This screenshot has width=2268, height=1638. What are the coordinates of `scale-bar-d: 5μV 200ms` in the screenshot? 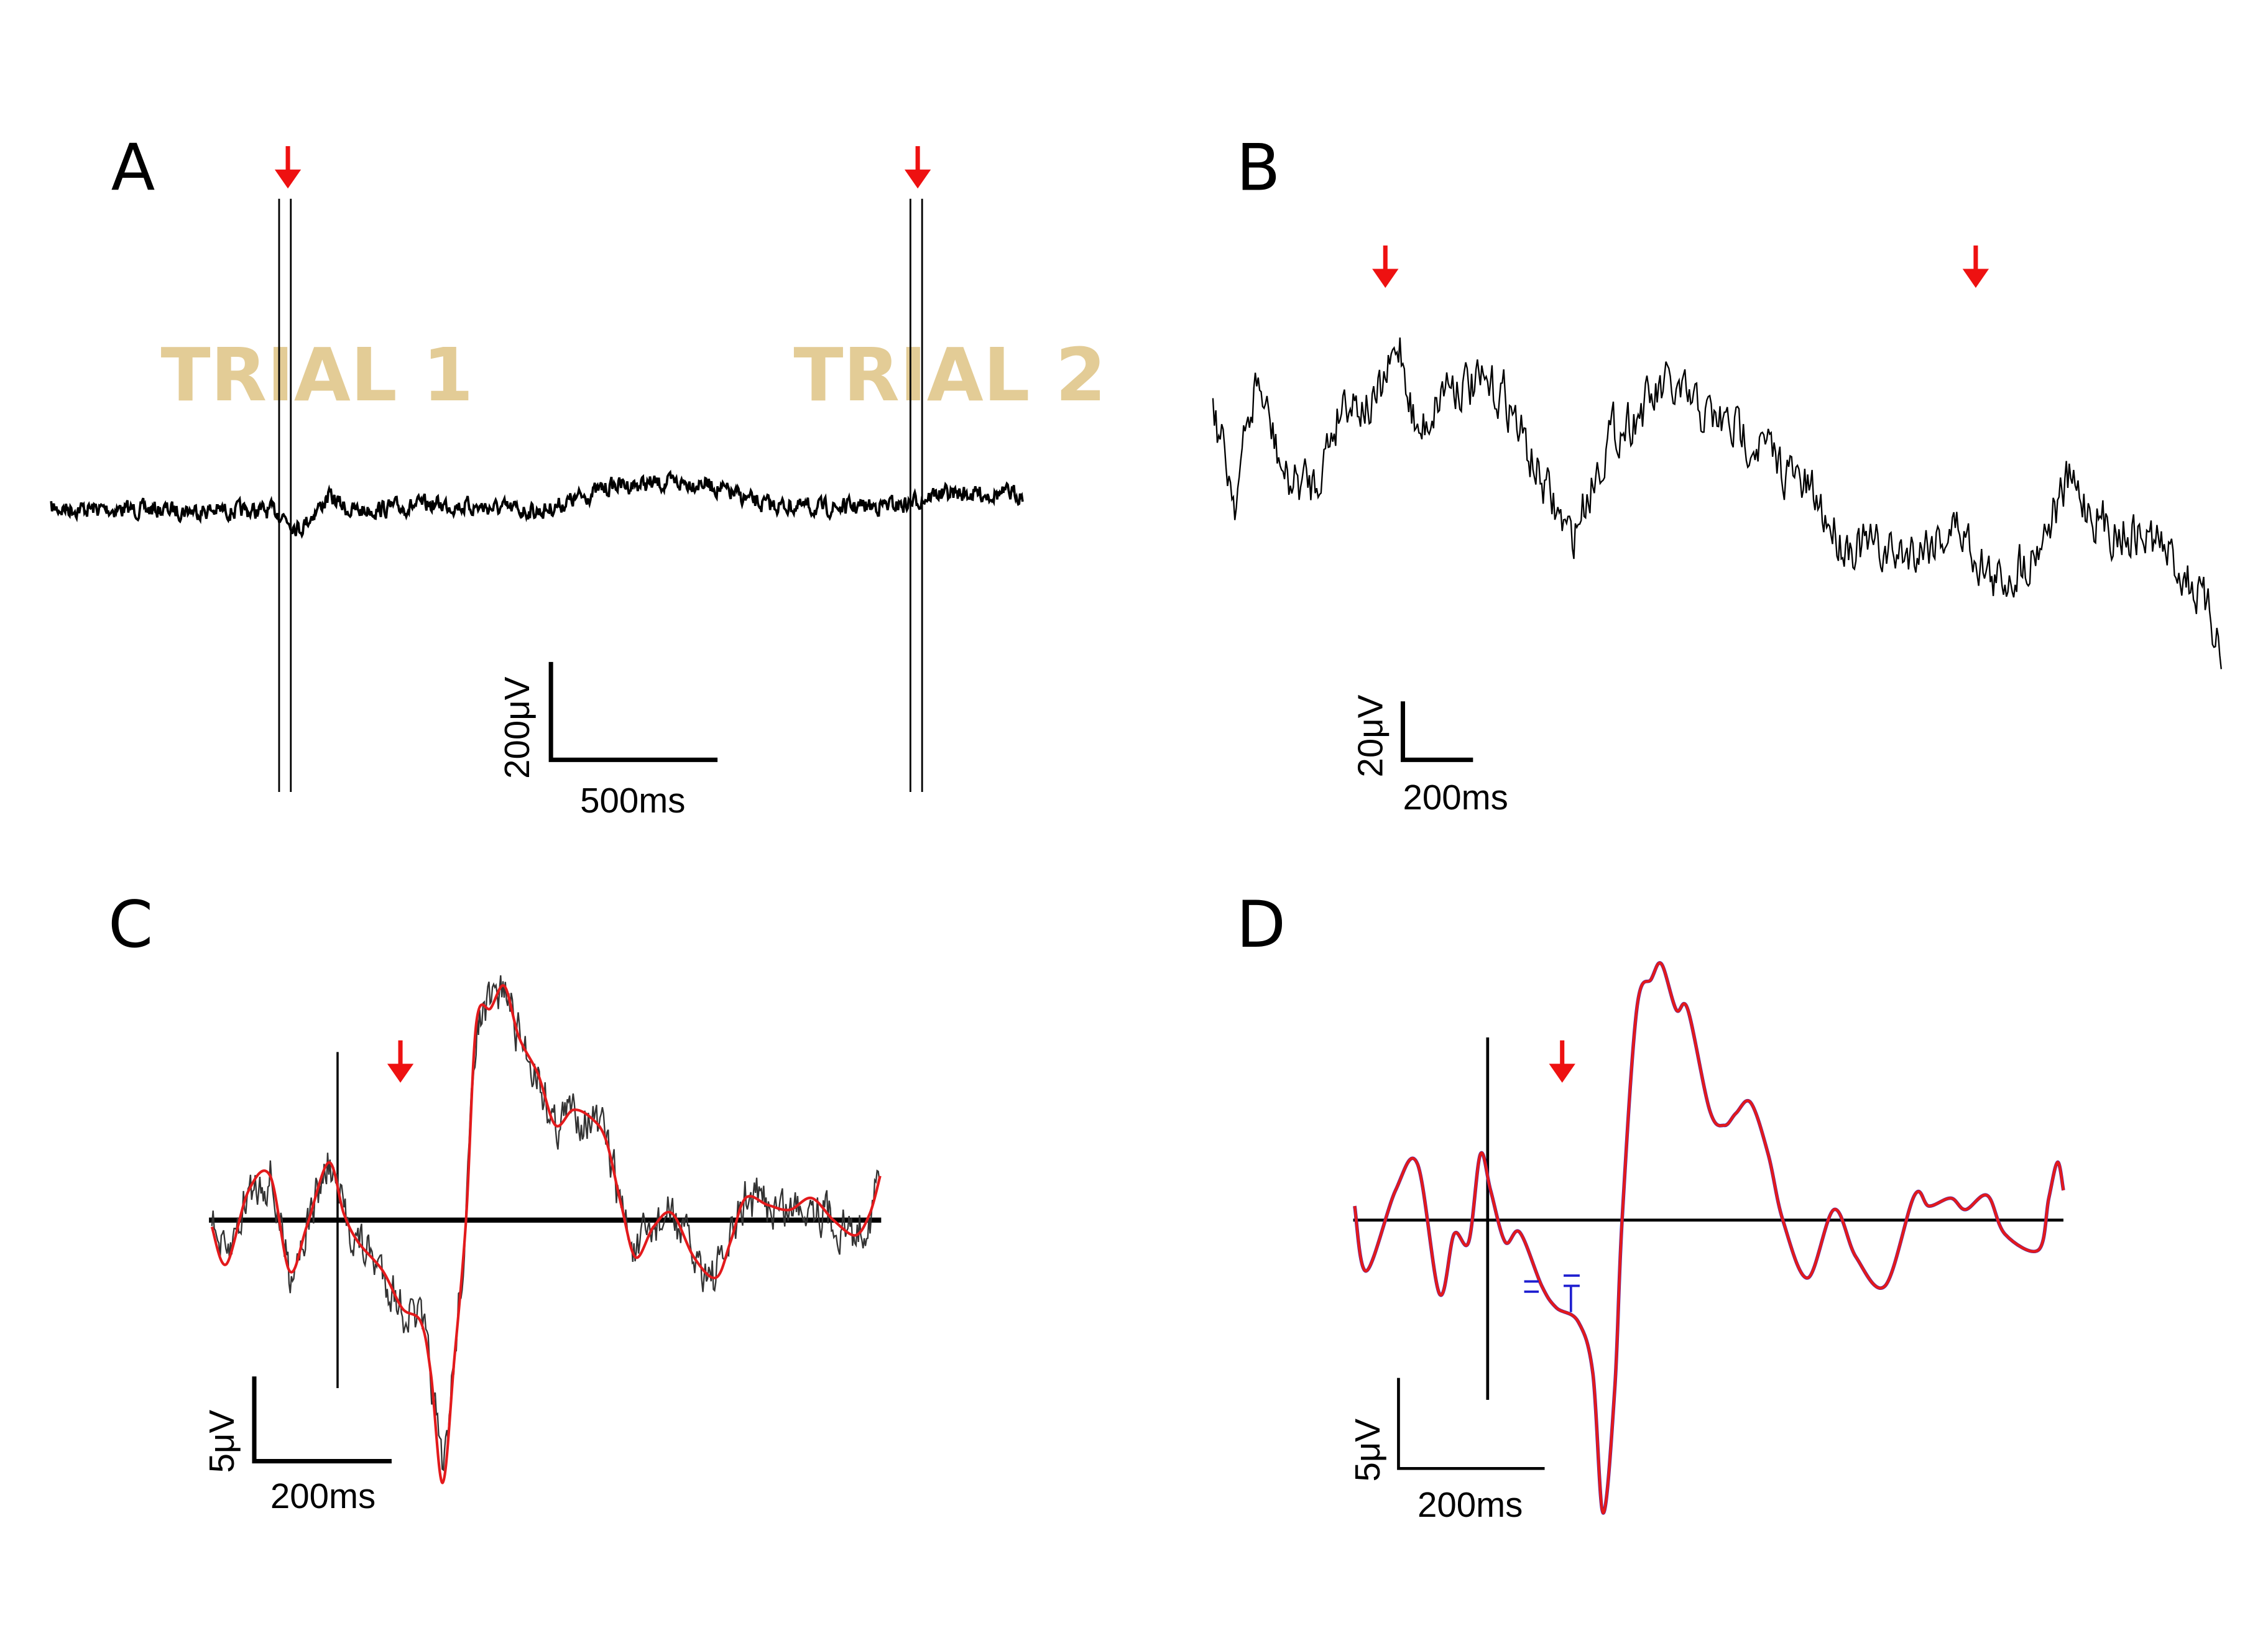 It's located at (1446, 1451).